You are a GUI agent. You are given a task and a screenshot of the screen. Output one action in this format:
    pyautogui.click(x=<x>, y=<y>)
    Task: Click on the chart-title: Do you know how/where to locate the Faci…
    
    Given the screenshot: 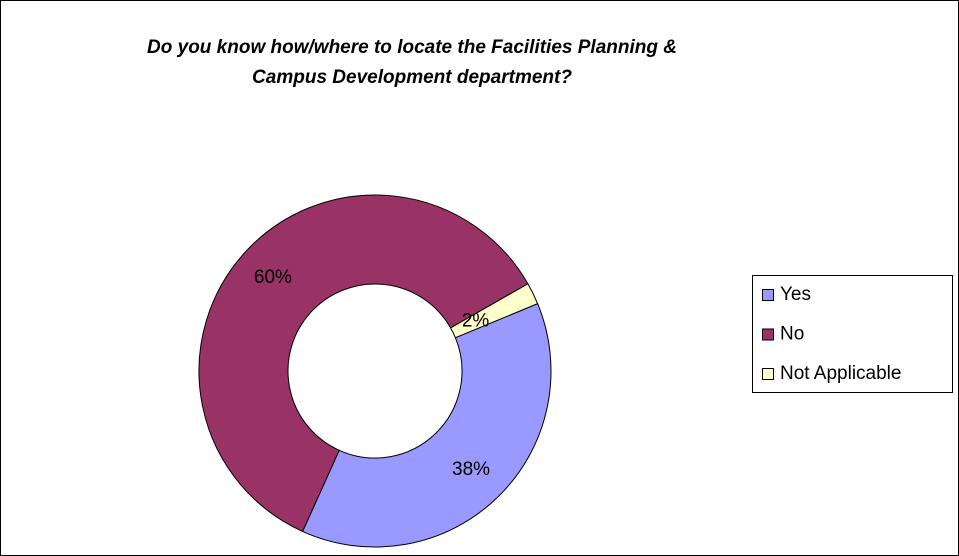 What is the action you would take?
    pyautogui.click(x=412, y=47)
    